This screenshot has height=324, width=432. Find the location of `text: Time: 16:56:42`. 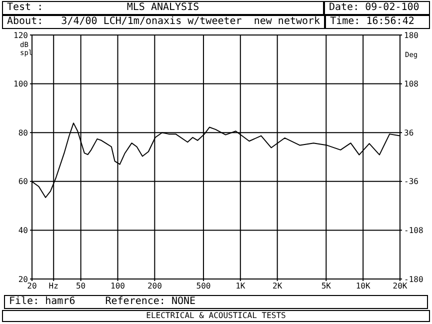

text: Time: 16:56:42 is located at coordinates (377, 22).